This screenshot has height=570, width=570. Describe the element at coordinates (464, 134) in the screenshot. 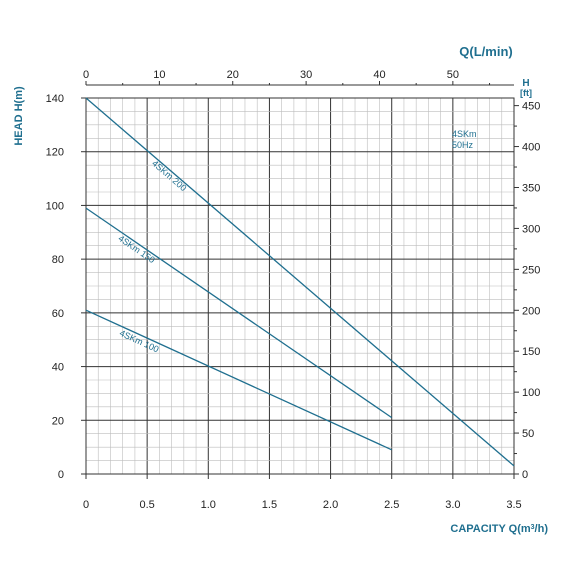

I see `model-label: 4SKm` at that location.